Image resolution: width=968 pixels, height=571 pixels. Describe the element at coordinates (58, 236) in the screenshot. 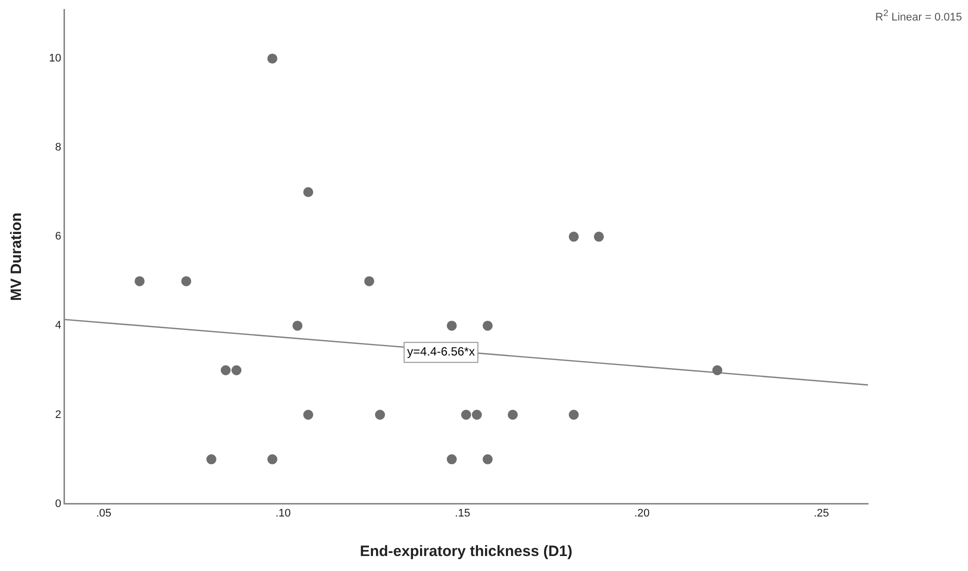

I see `y-tick-label: 6` at that location.